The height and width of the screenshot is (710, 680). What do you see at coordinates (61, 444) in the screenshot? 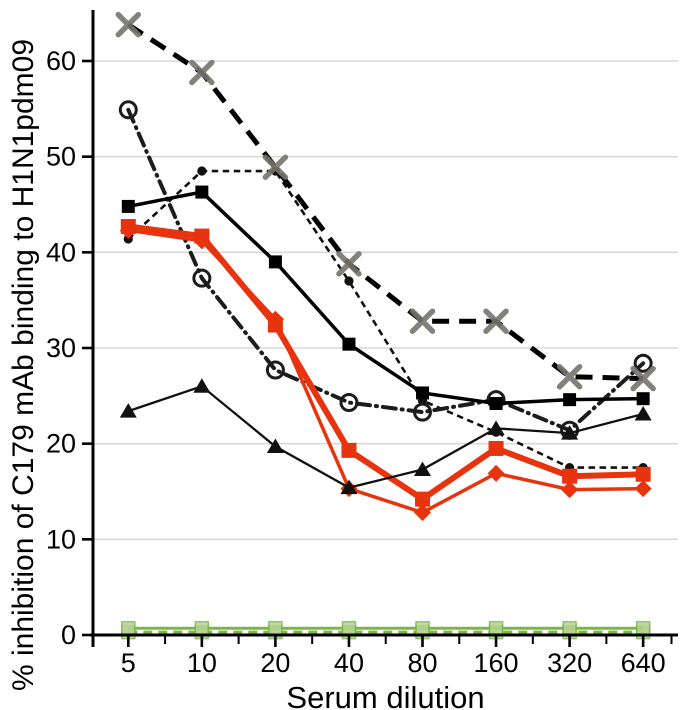
I see `y-tick-label-20: 20` at bounding box center [61, 444].